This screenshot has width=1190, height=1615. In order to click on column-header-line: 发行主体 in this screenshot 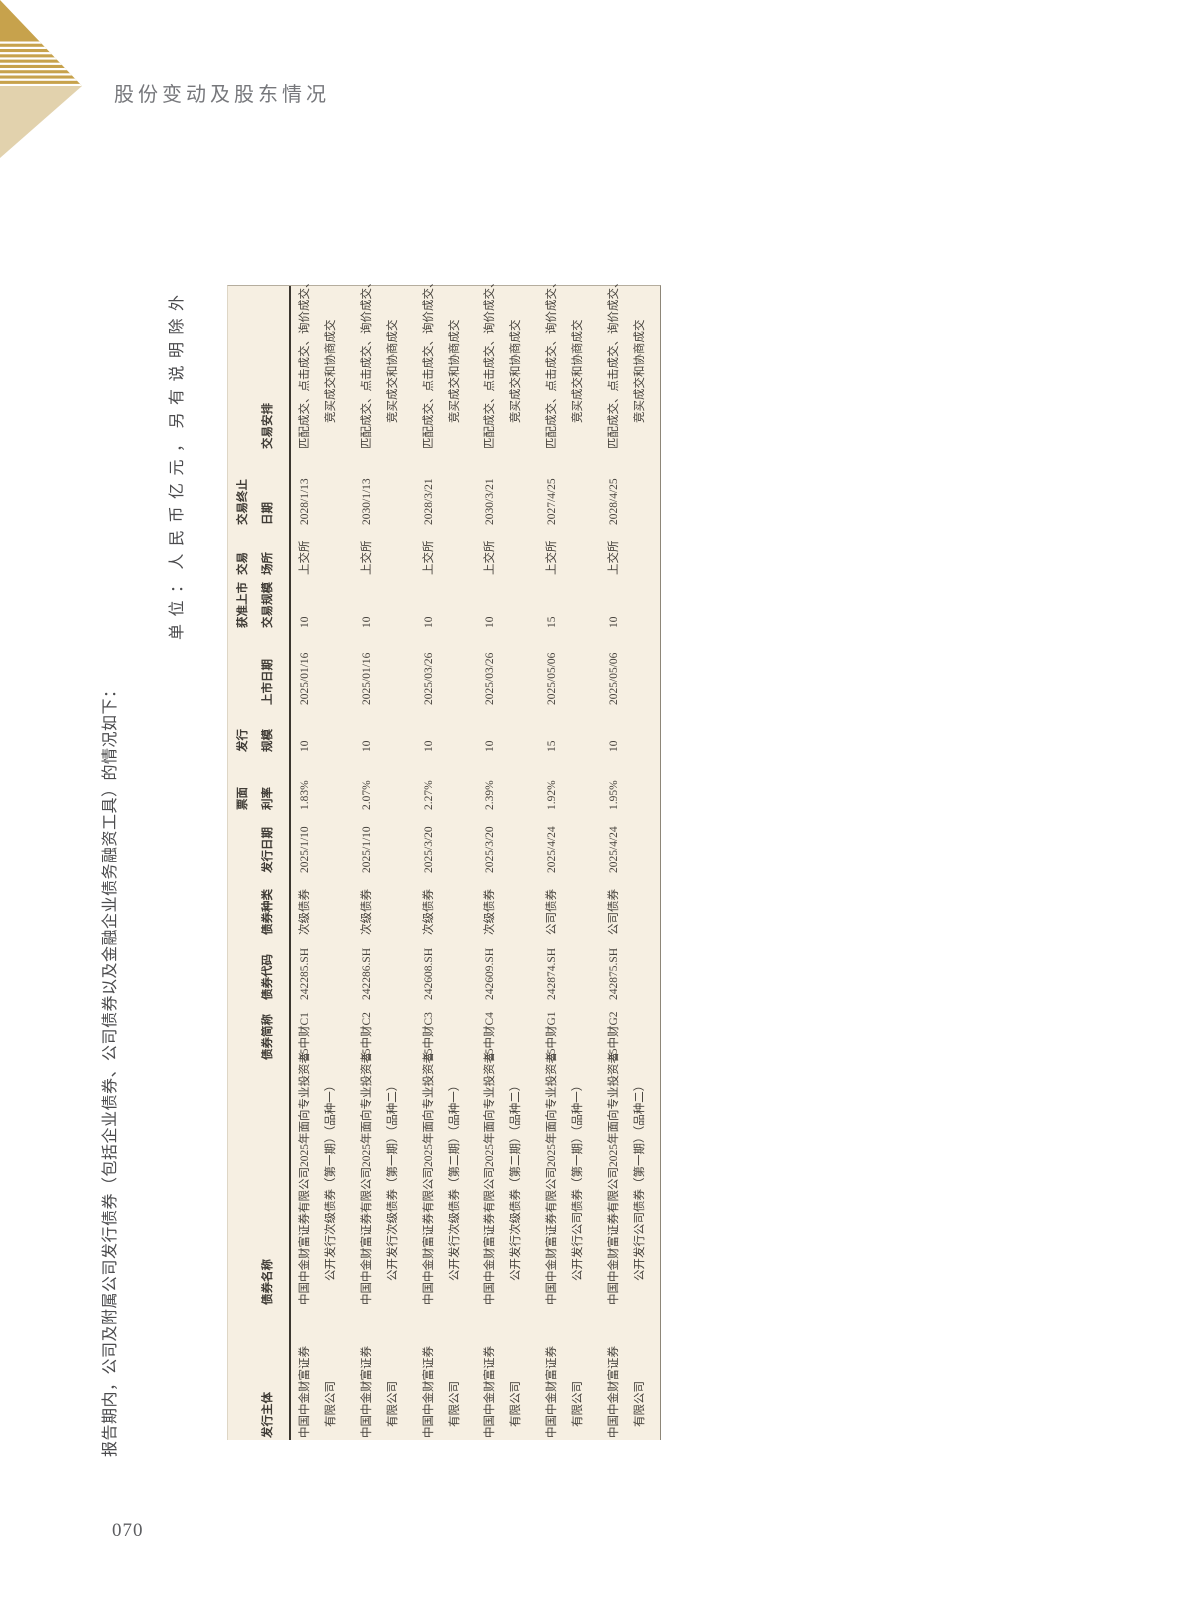, I will do `click(268, 1415)`.